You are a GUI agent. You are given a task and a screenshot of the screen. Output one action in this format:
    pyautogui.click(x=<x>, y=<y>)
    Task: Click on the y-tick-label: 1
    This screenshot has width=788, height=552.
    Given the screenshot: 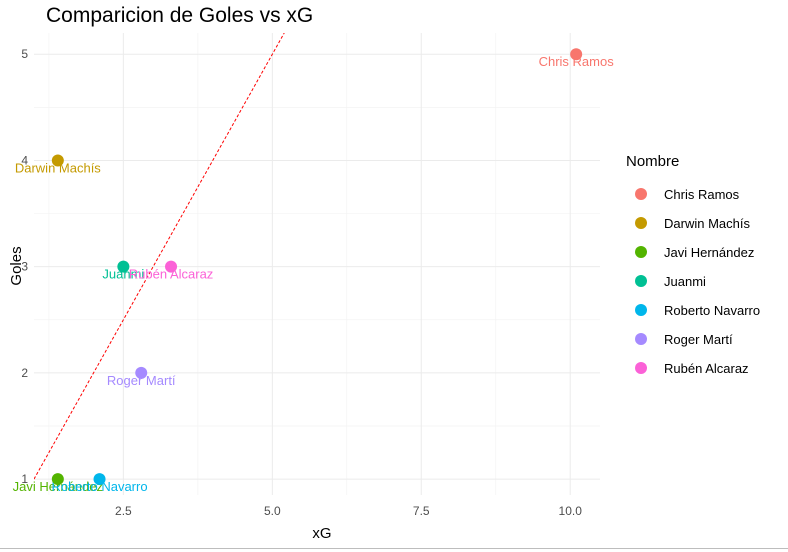 What is the action you would take?
    pyautogui.click(x=24, y=479)
    